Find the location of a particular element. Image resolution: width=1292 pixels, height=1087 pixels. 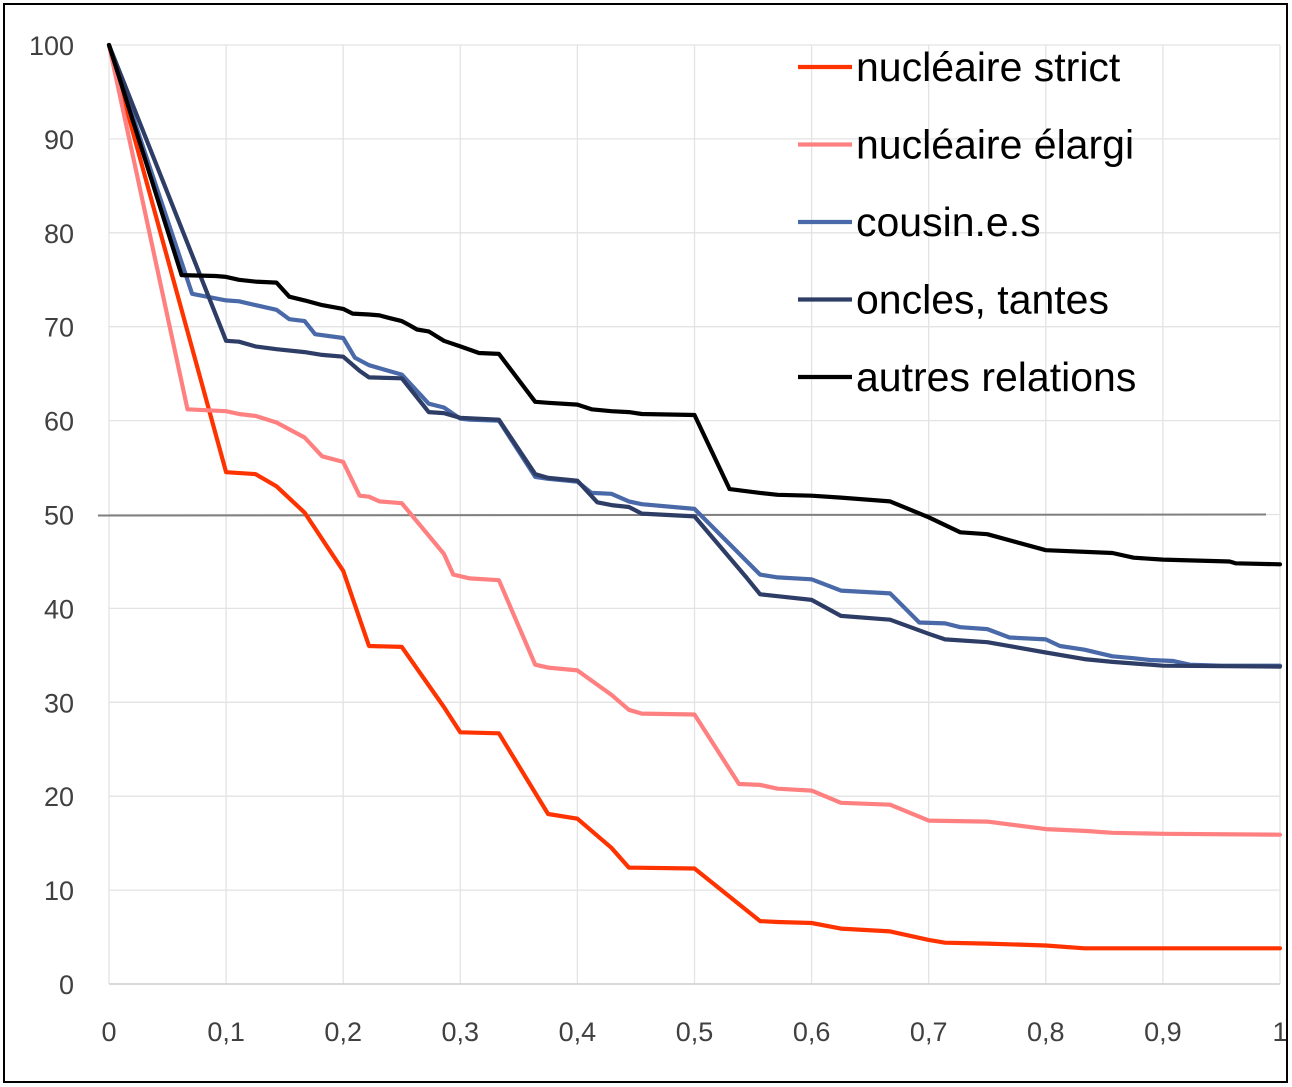

x-tick-label: 0,7 is located at coordinates (929, 1032).